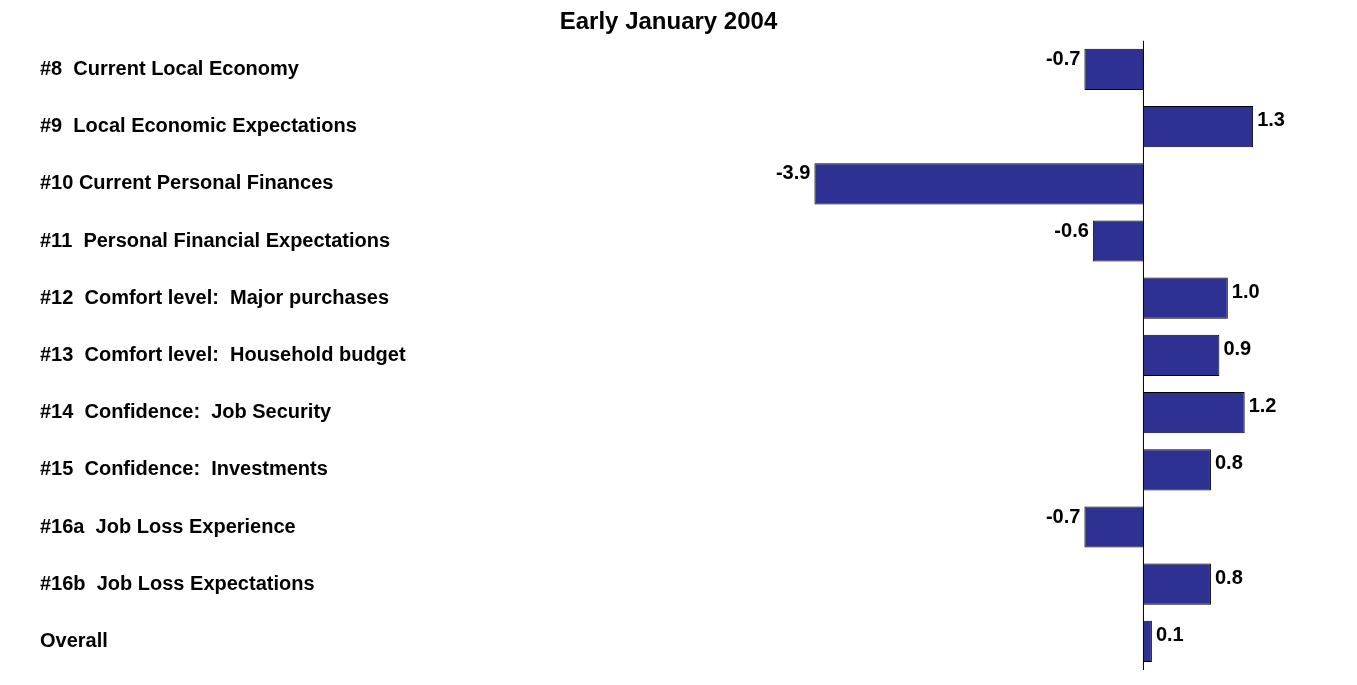 The width and height of the screenshot is (1357, 685). What do you see at coordinates (198, 125) in the screenshot?
I see `y-tick-label: #9 Local Economic Expectations` at bounding box center [198, 125].